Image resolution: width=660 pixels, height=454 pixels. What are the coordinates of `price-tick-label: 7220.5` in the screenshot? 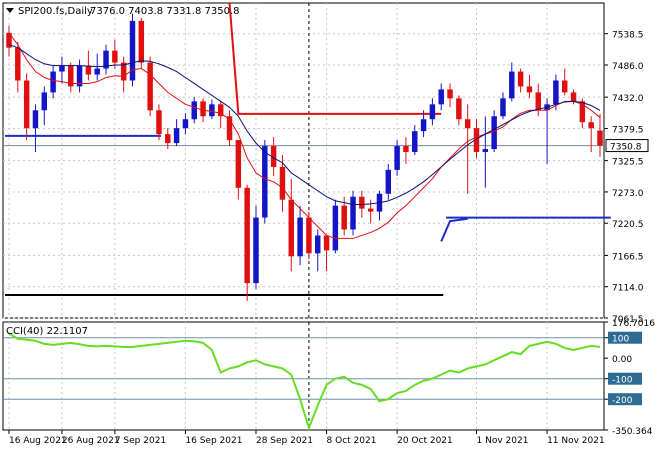 It's located at (628, 225).